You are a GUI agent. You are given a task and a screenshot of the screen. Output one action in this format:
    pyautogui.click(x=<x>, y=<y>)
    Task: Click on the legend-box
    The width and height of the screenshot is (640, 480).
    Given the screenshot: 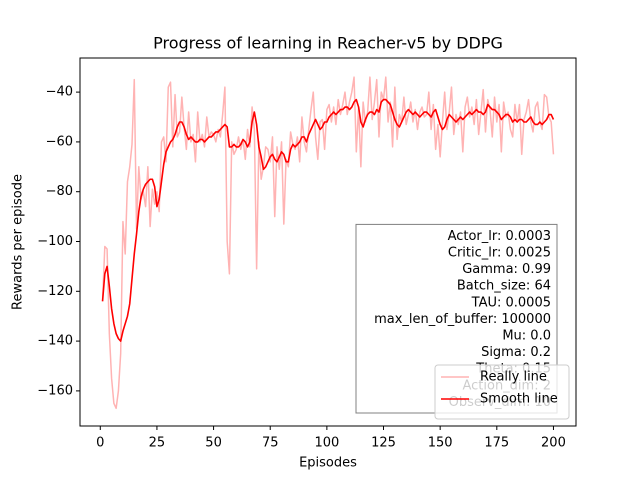 What is the action you would take?
    pyautogui.click(x=502, y=392)
    